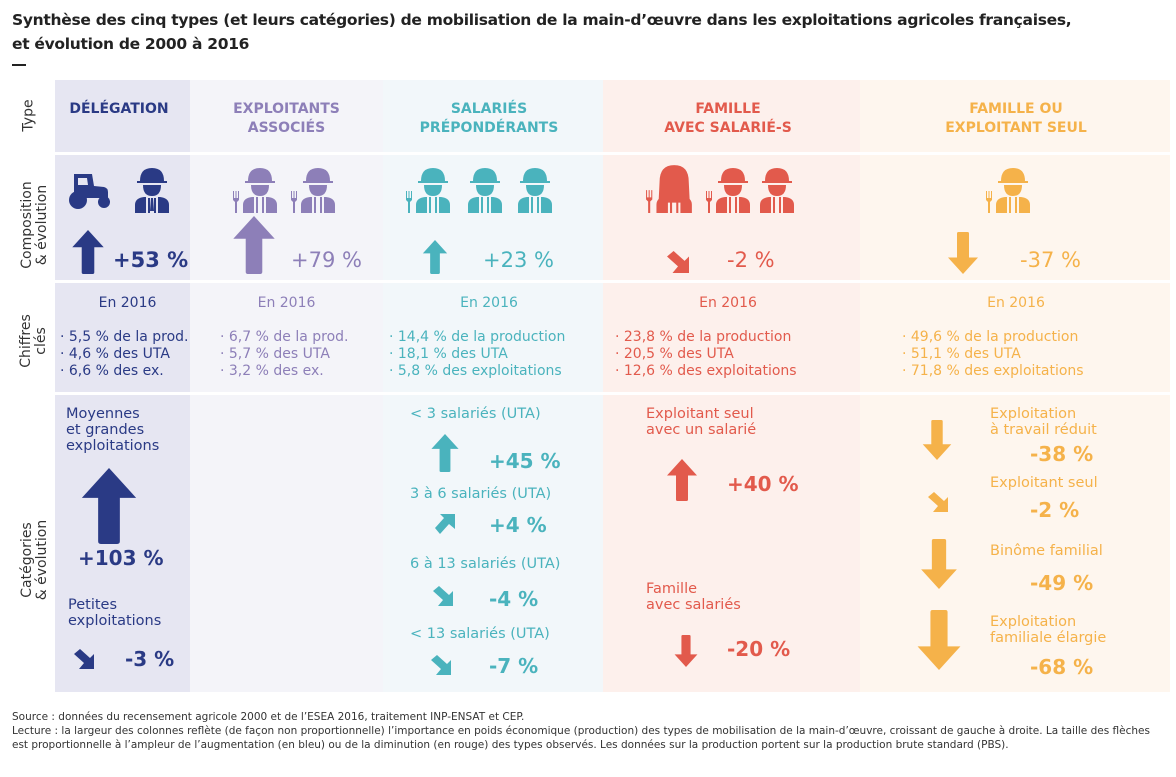  What do you see at coordinates (1055, 510) in the screenshot?
I see `category-value: -2 %` at bounding box center [1055, 510].